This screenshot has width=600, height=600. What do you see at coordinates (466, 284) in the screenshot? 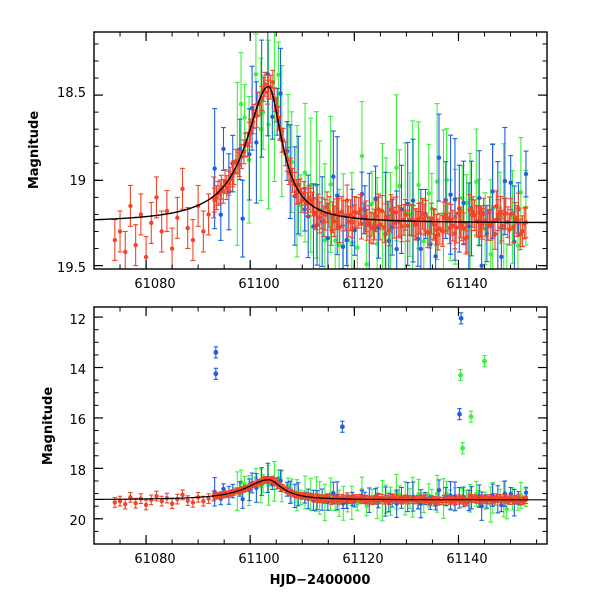
I see `top-xtick-label-61140: 61140` at bounding box center [466, 284].